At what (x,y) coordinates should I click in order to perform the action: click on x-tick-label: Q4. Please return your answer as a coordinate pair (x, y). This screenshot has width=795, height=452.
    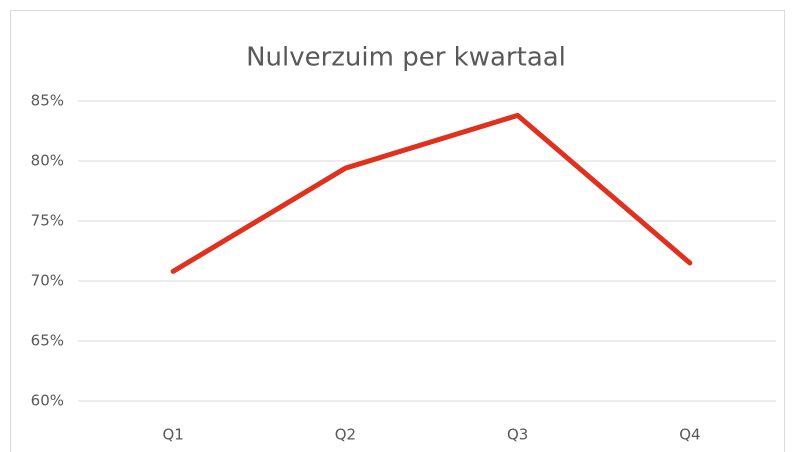
    Looking at the image, I should click on (689, 435).